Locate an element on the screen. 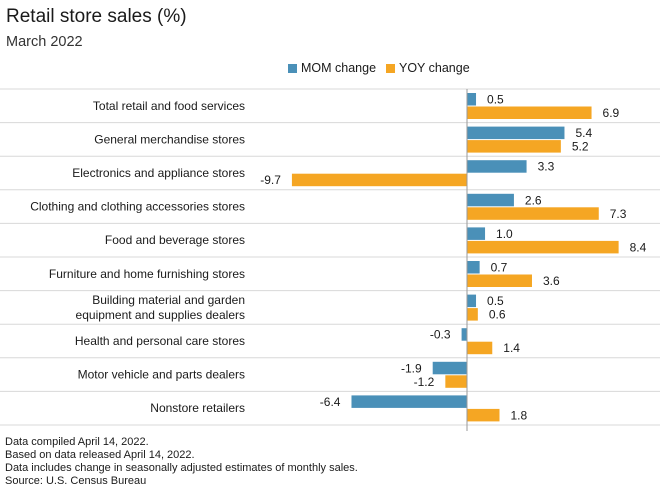 This screenshot has width=660, height=501. legend-item-mom: MOM change is located at coordinates (332, 68).